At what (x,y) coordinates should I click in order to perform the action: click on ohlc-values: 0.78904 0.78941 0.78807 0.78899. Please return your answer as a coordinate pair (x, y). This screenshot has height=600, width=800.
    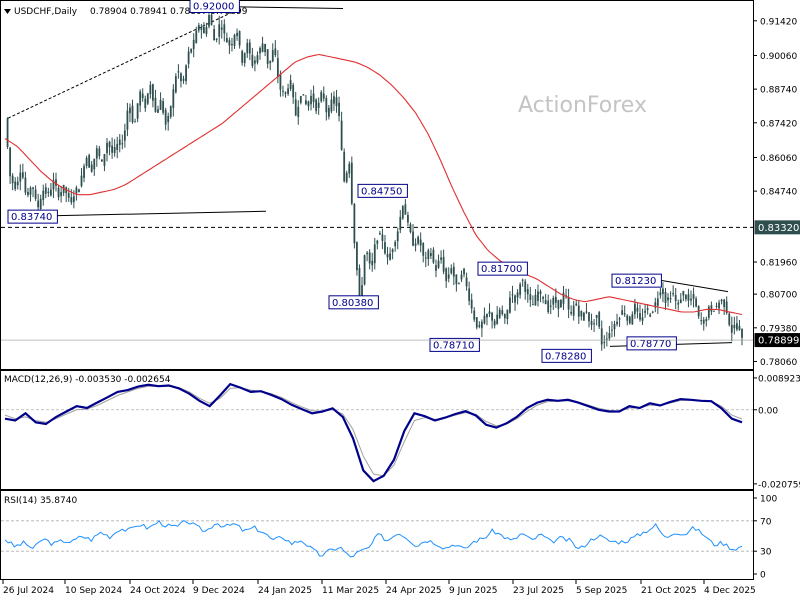
    Looking at the image, I should click on (169, 12).